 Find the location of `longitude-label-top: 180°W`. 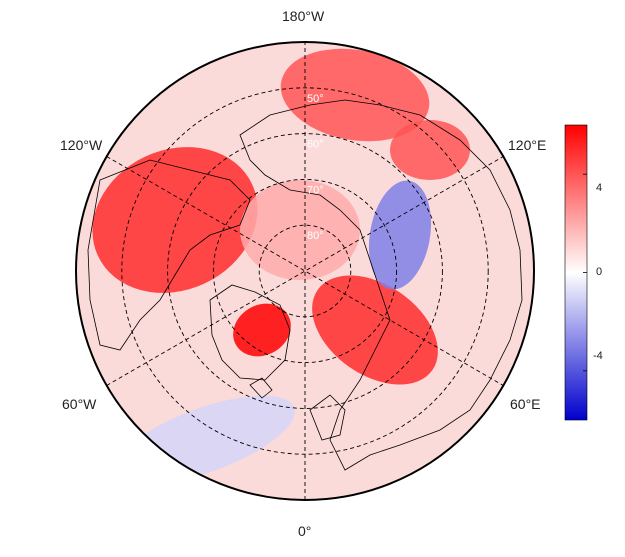

longitude-label-top: 180°W is located at coordinates (303, 16).